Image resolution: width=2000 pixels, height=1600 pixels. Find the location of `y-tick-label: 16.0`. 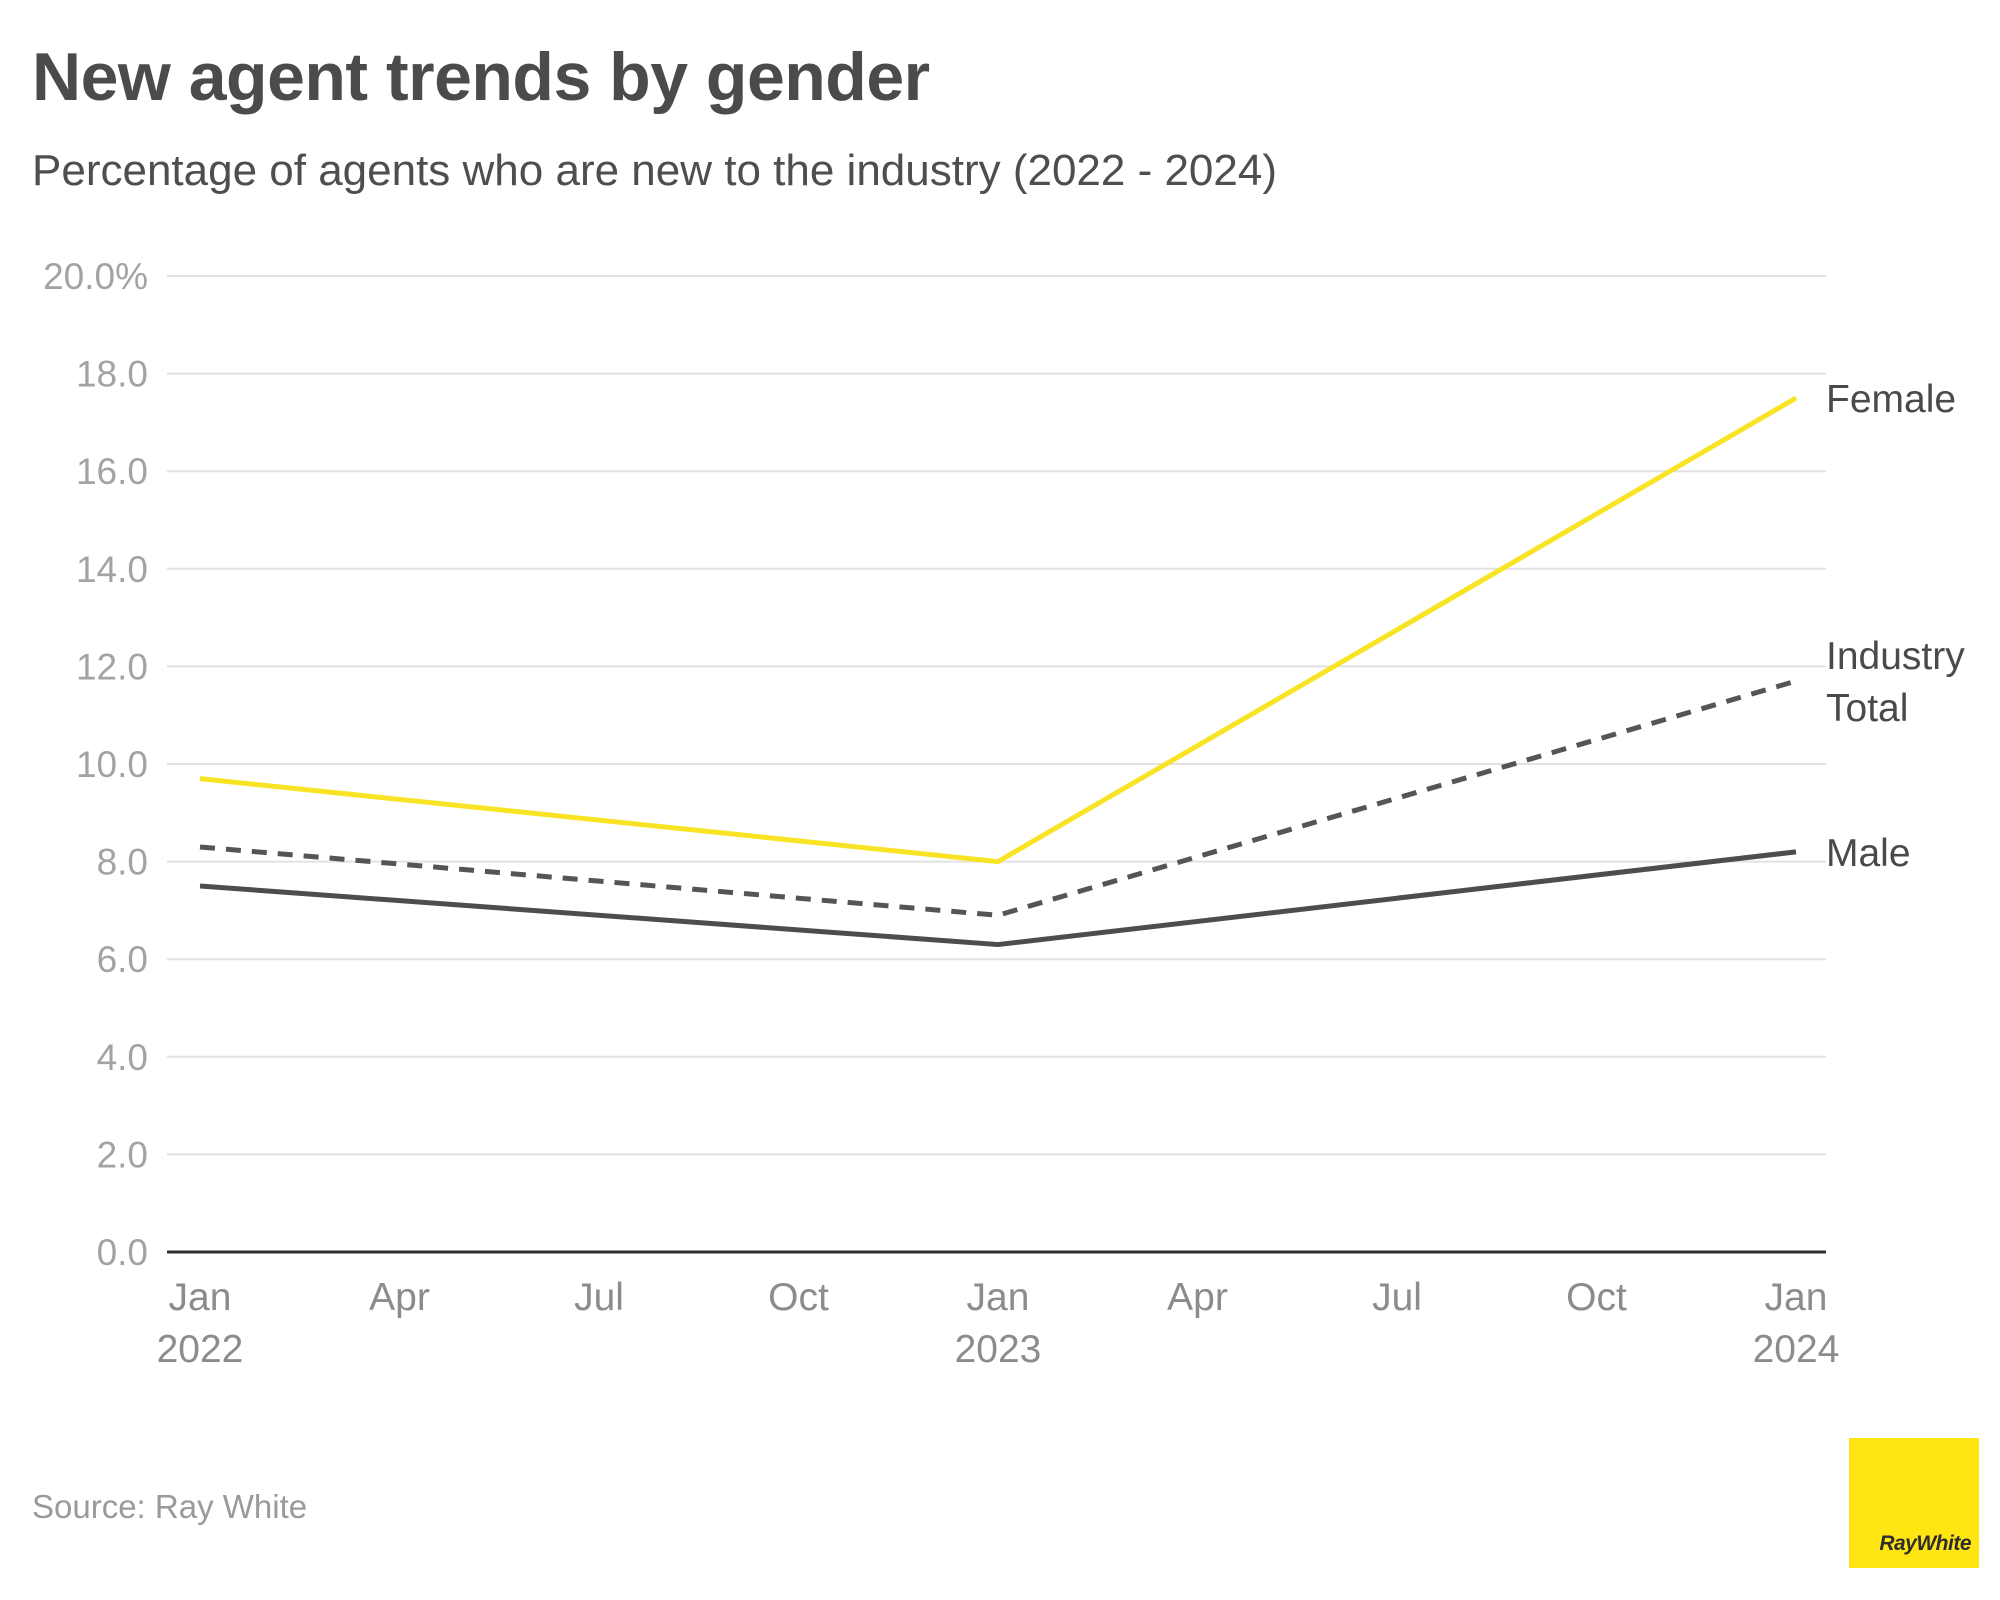

y-tick-label: 16.0 is located at coordinates (112, 471).